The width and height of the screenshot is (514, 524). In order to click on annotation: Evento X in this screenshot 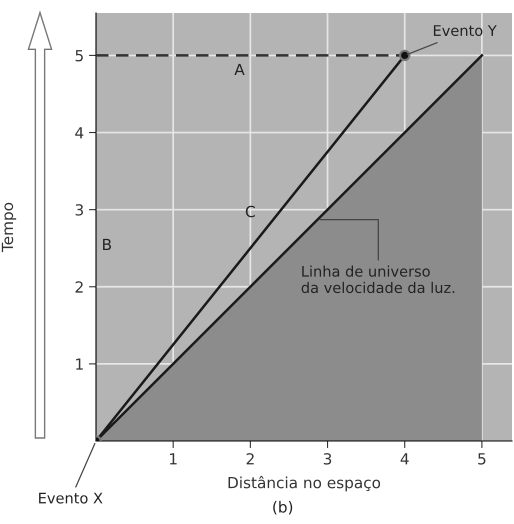, I will do `click(71, 498)`.